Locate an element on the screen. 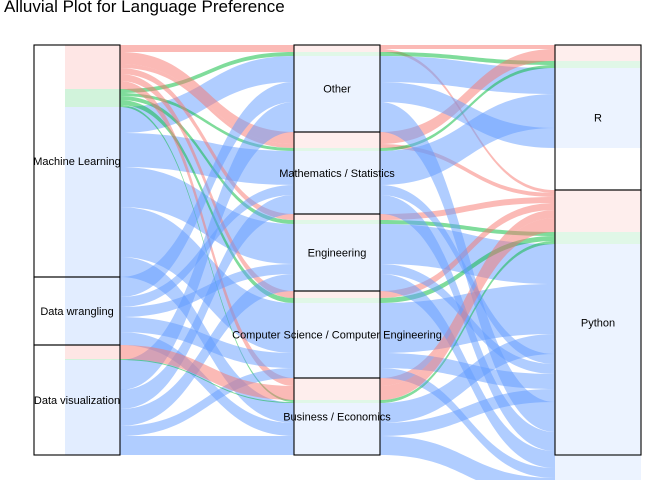  flow-data-visualization-to-business-economics-red is located at coordinates (207, 372).